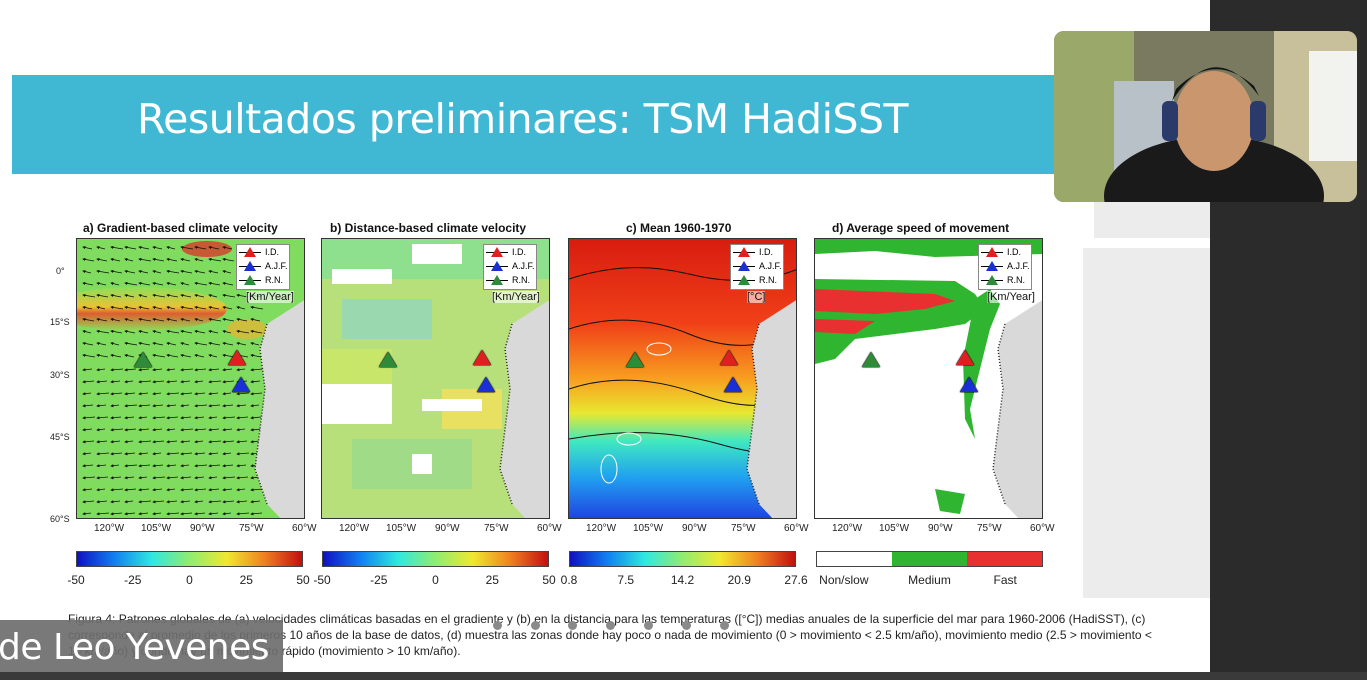 The image size is (1367, 680). Describe the element at coordinates (989, 528) in the screenshot. I see `lon-tick: 75°W` at that location.